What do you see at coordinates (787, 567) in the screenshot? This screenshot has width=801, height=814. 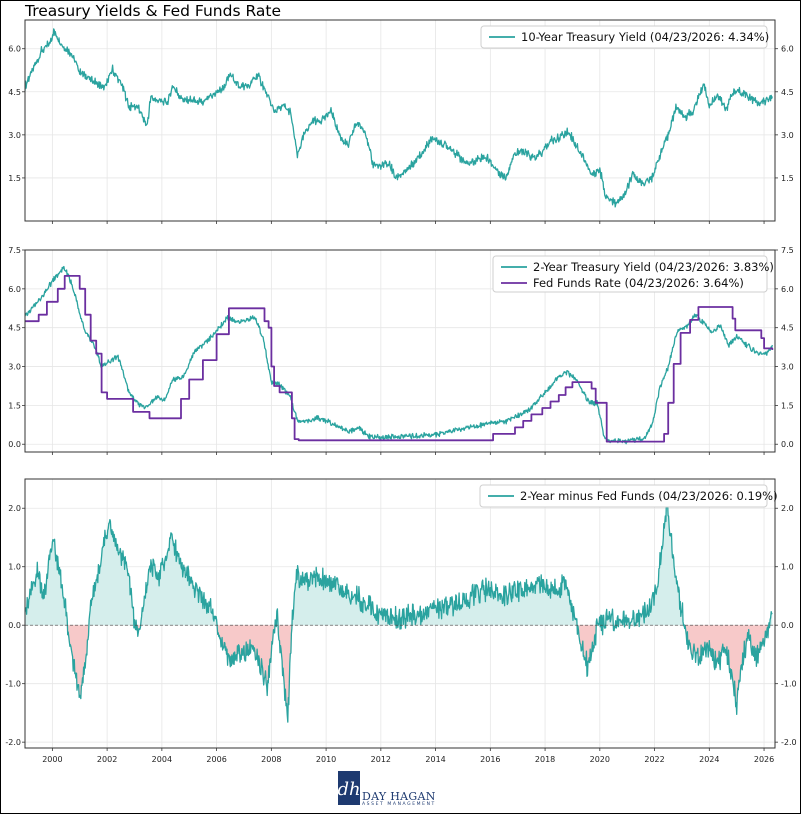 I see `y-tick-label-right: 1.0` at bounding box center [787, 567].